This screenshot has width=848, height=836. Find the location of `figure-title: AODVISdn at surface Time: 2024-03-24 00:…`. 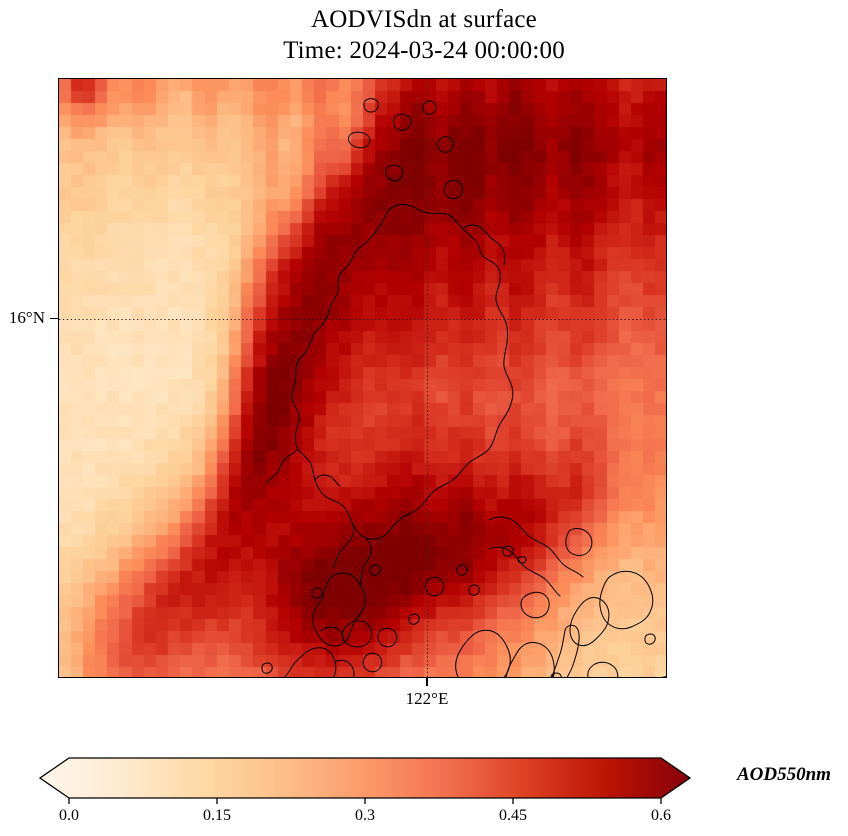

figure-title: AODVISdn at surface Time: 2024-03-24 00:… is located at coordinates (424, 35).